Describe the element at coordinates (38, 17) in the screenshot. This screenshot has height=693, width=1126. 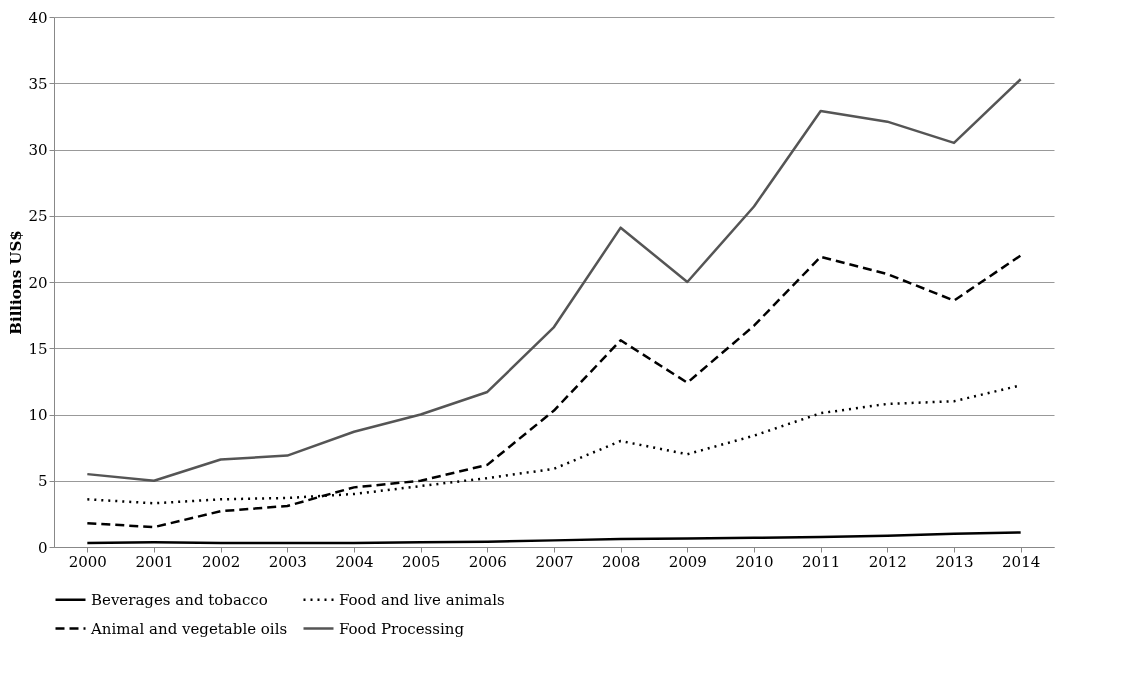
I see `y-tick-label: 40` at that location.